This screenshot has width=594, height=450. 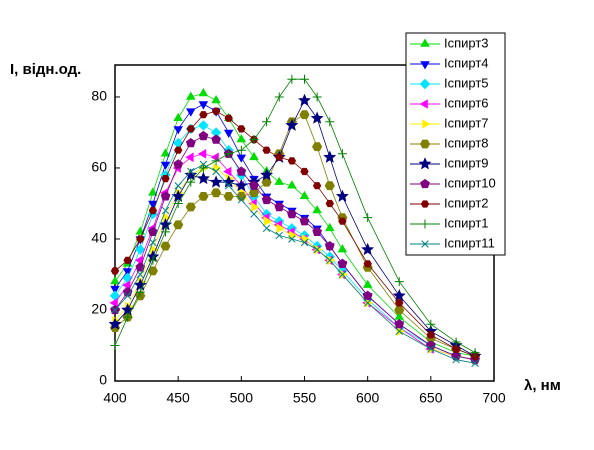 What do you see at coordinates (305, 398) in the screenshot?
I see `x-tick-label: 550` at bounding box center [305, 398].